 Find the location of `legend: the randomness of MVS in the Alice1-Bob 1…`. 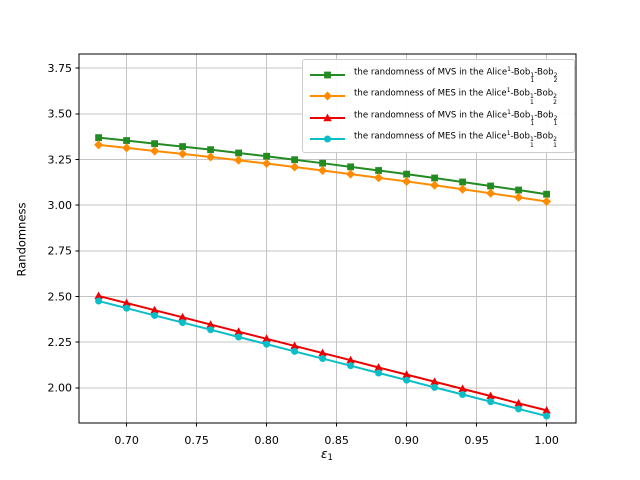

legend: the randomness of MVS in the Alice1-Bob 1… is located at coordinates (438, 106).